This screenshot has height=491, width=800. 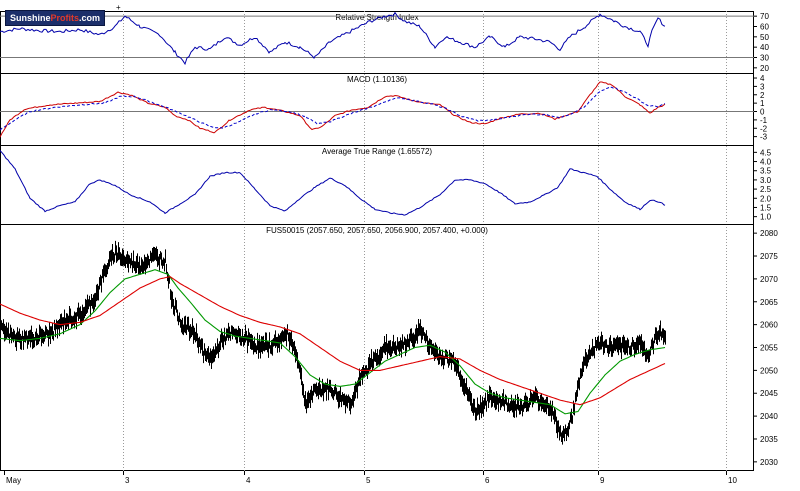 I want to click on logo-brand-b: Profits, so click(x=65, y=18).